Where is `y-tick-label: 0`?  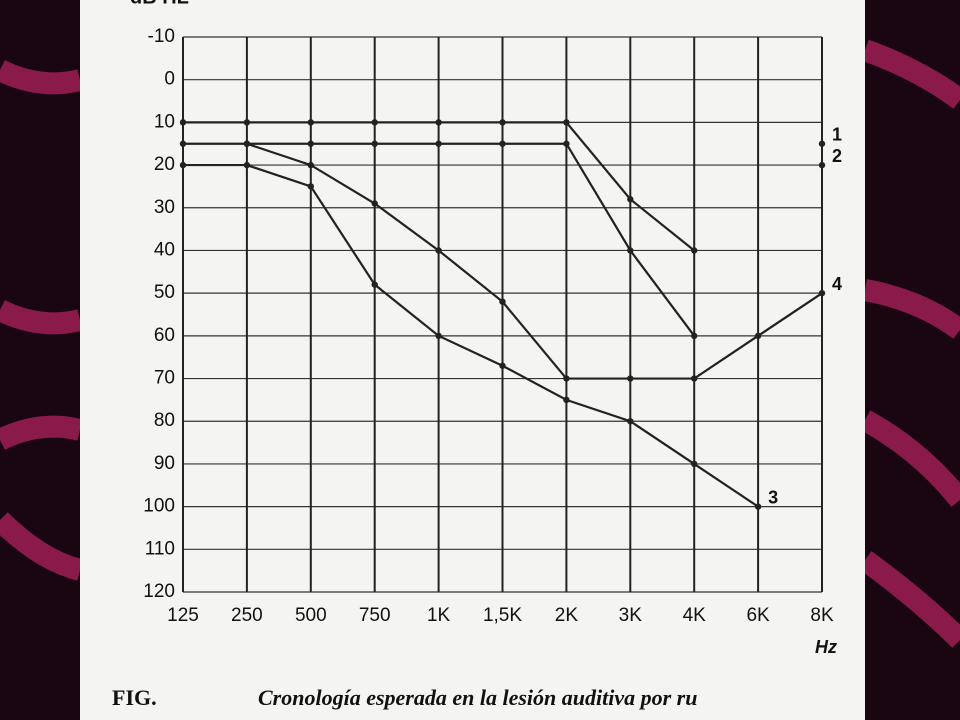
y-tick-label: 0 is located at coordinates (169, 79).